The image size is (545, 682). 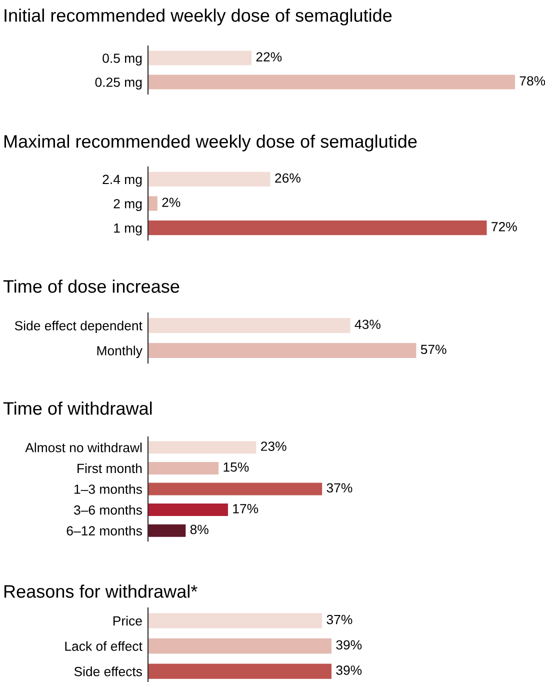 I want to click on data-label: 43%, so click(x=367, y=325).